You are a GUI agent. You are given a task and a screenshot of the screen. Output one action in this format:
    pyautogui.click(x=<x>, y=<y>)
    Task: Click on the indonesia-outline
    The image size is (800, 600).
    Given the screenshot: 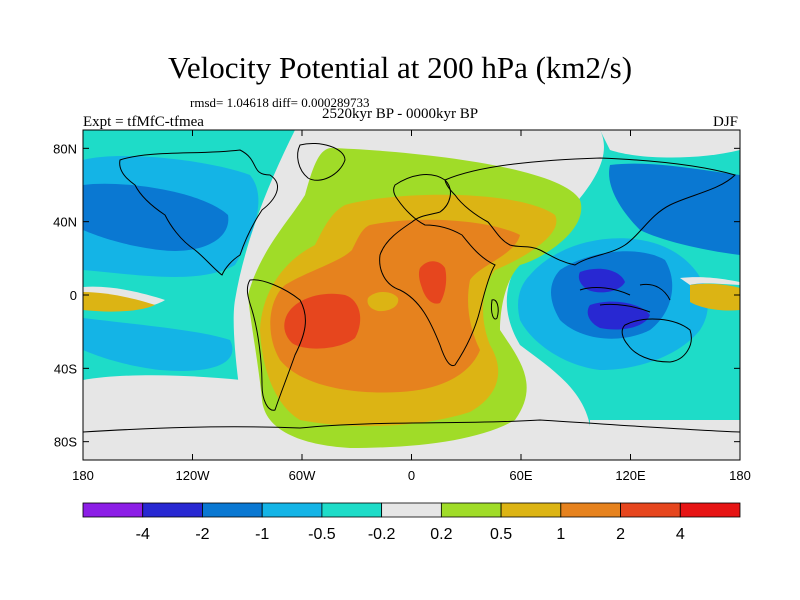 What is the action you would take?
    pyautogui.click(x=625, y=298)
    